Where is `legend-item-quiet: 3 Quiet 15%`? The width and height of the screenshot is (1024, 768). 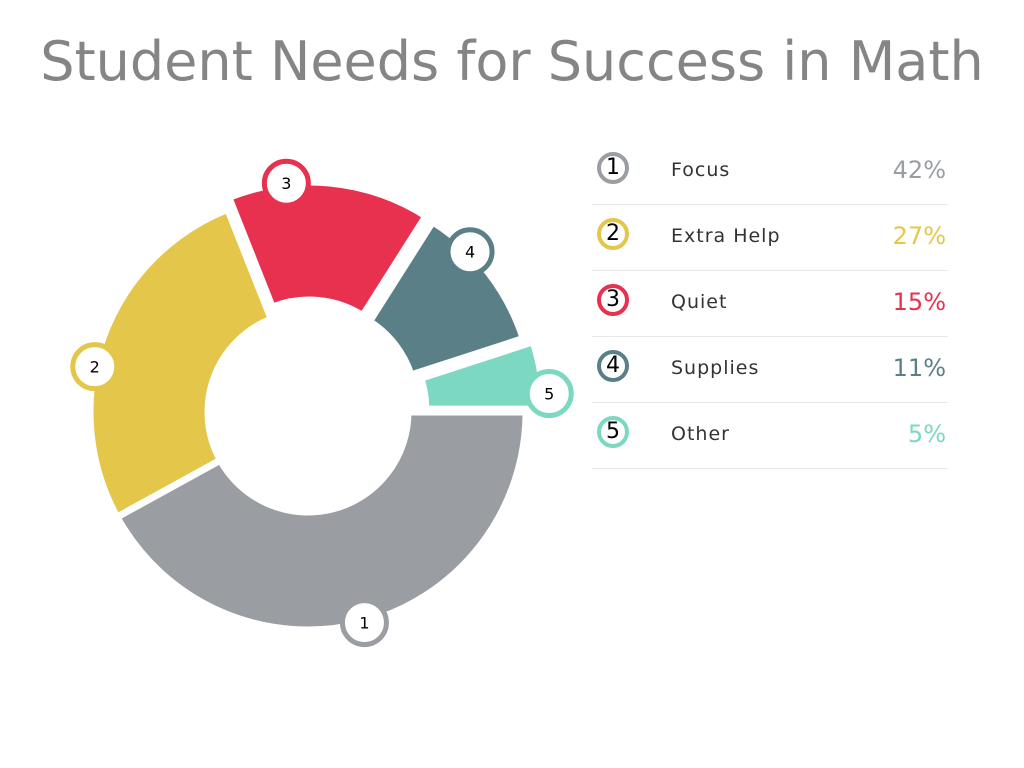 legend-item-quiet: 3 Quiet 15% is located at coordinates (770, 304).